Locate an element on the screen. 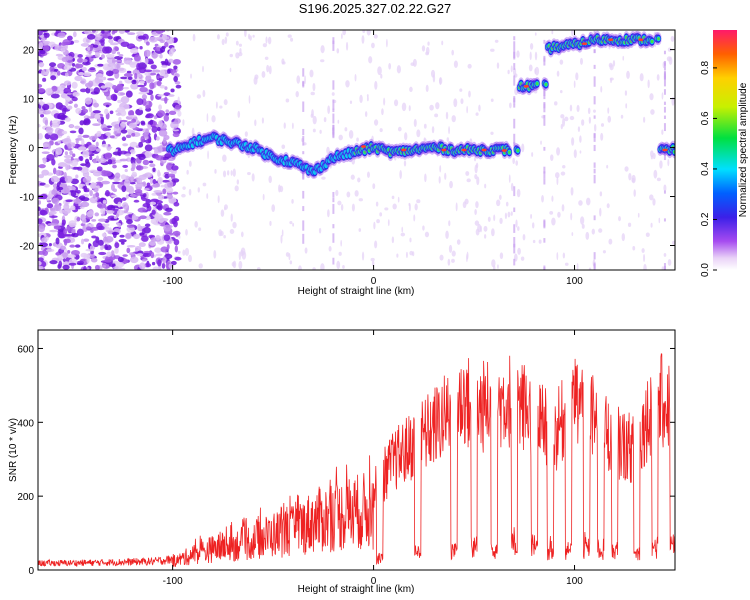 This screenshot has width=750, height=600. spectrogram-x-tick-label: -100 is located at coordinates (173, 281).